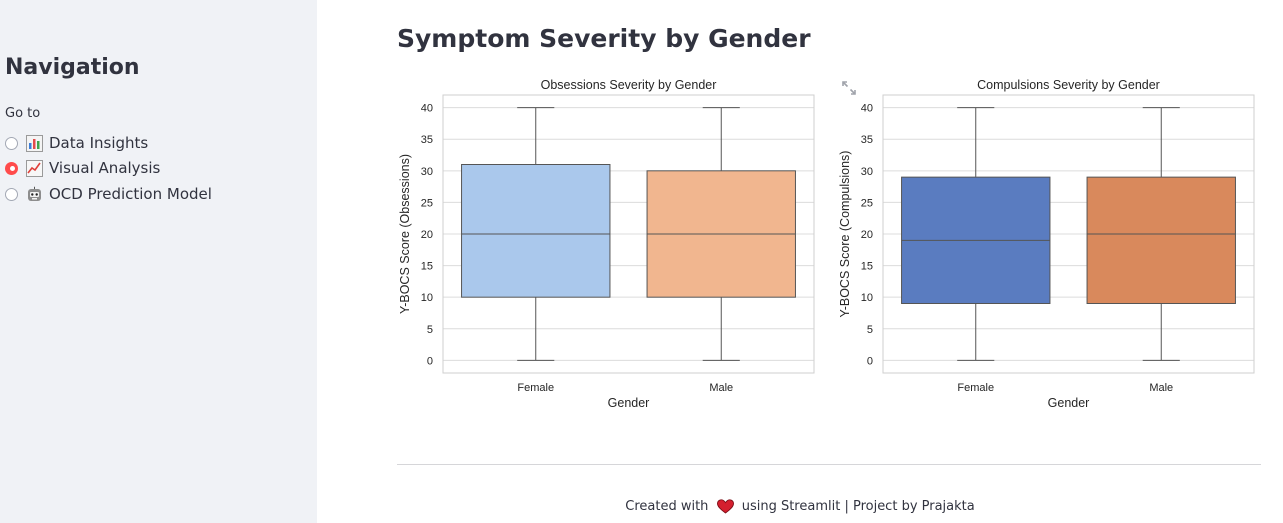 Image resolution: width=1283 pixels, height=523 pixels. I want to click on radio-button-selected, so click(11, 168).